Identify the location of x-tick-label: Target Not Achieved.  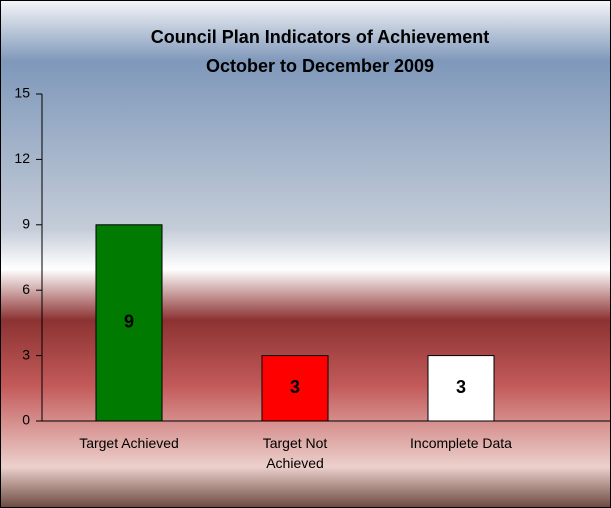
(295, 453).